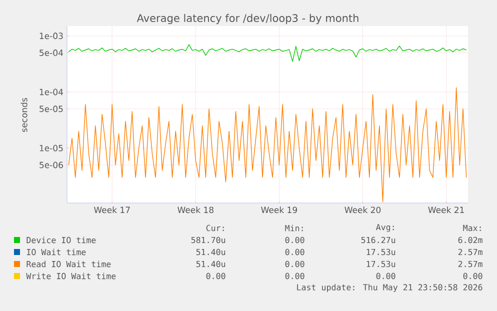  Describe the element at coordinates (196, 210) in the screenshot. I see `x-tick-label: Week 18` at that location.